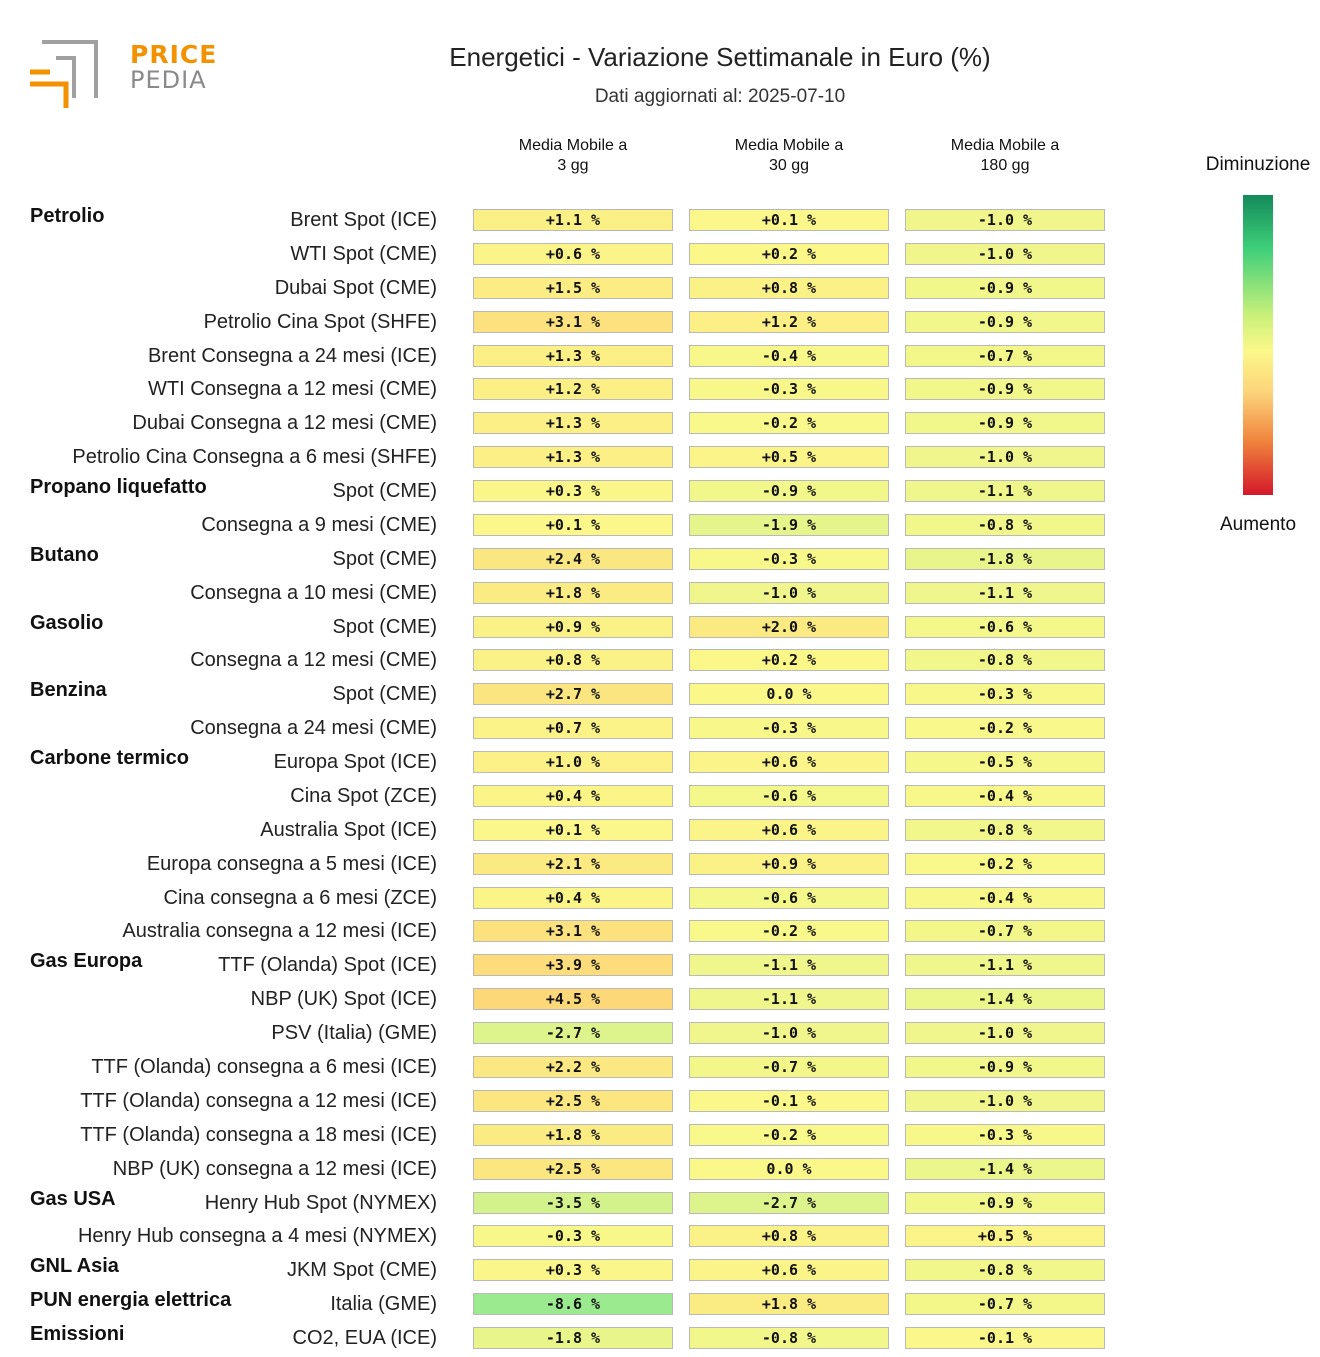 This screenshot has height=1357, width=1320. Describe the element at coordinates (109, 758) in the screenshot. I see `group-label: Carbone termico` at that location.